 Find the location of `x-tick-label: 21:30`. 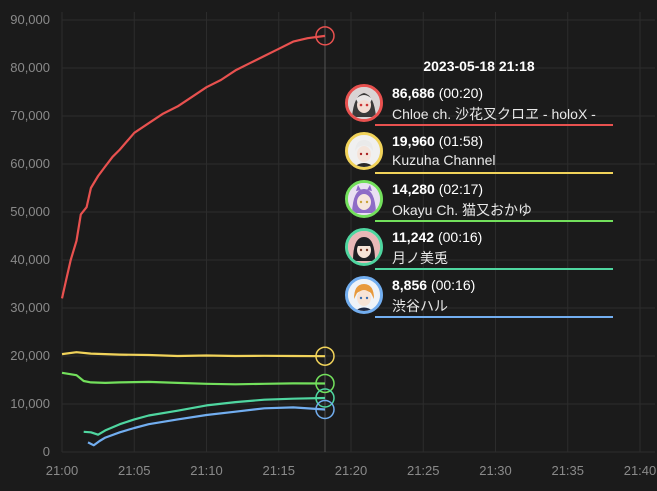

x-tick-label: 21:30 is located at coordinates (495, 470).